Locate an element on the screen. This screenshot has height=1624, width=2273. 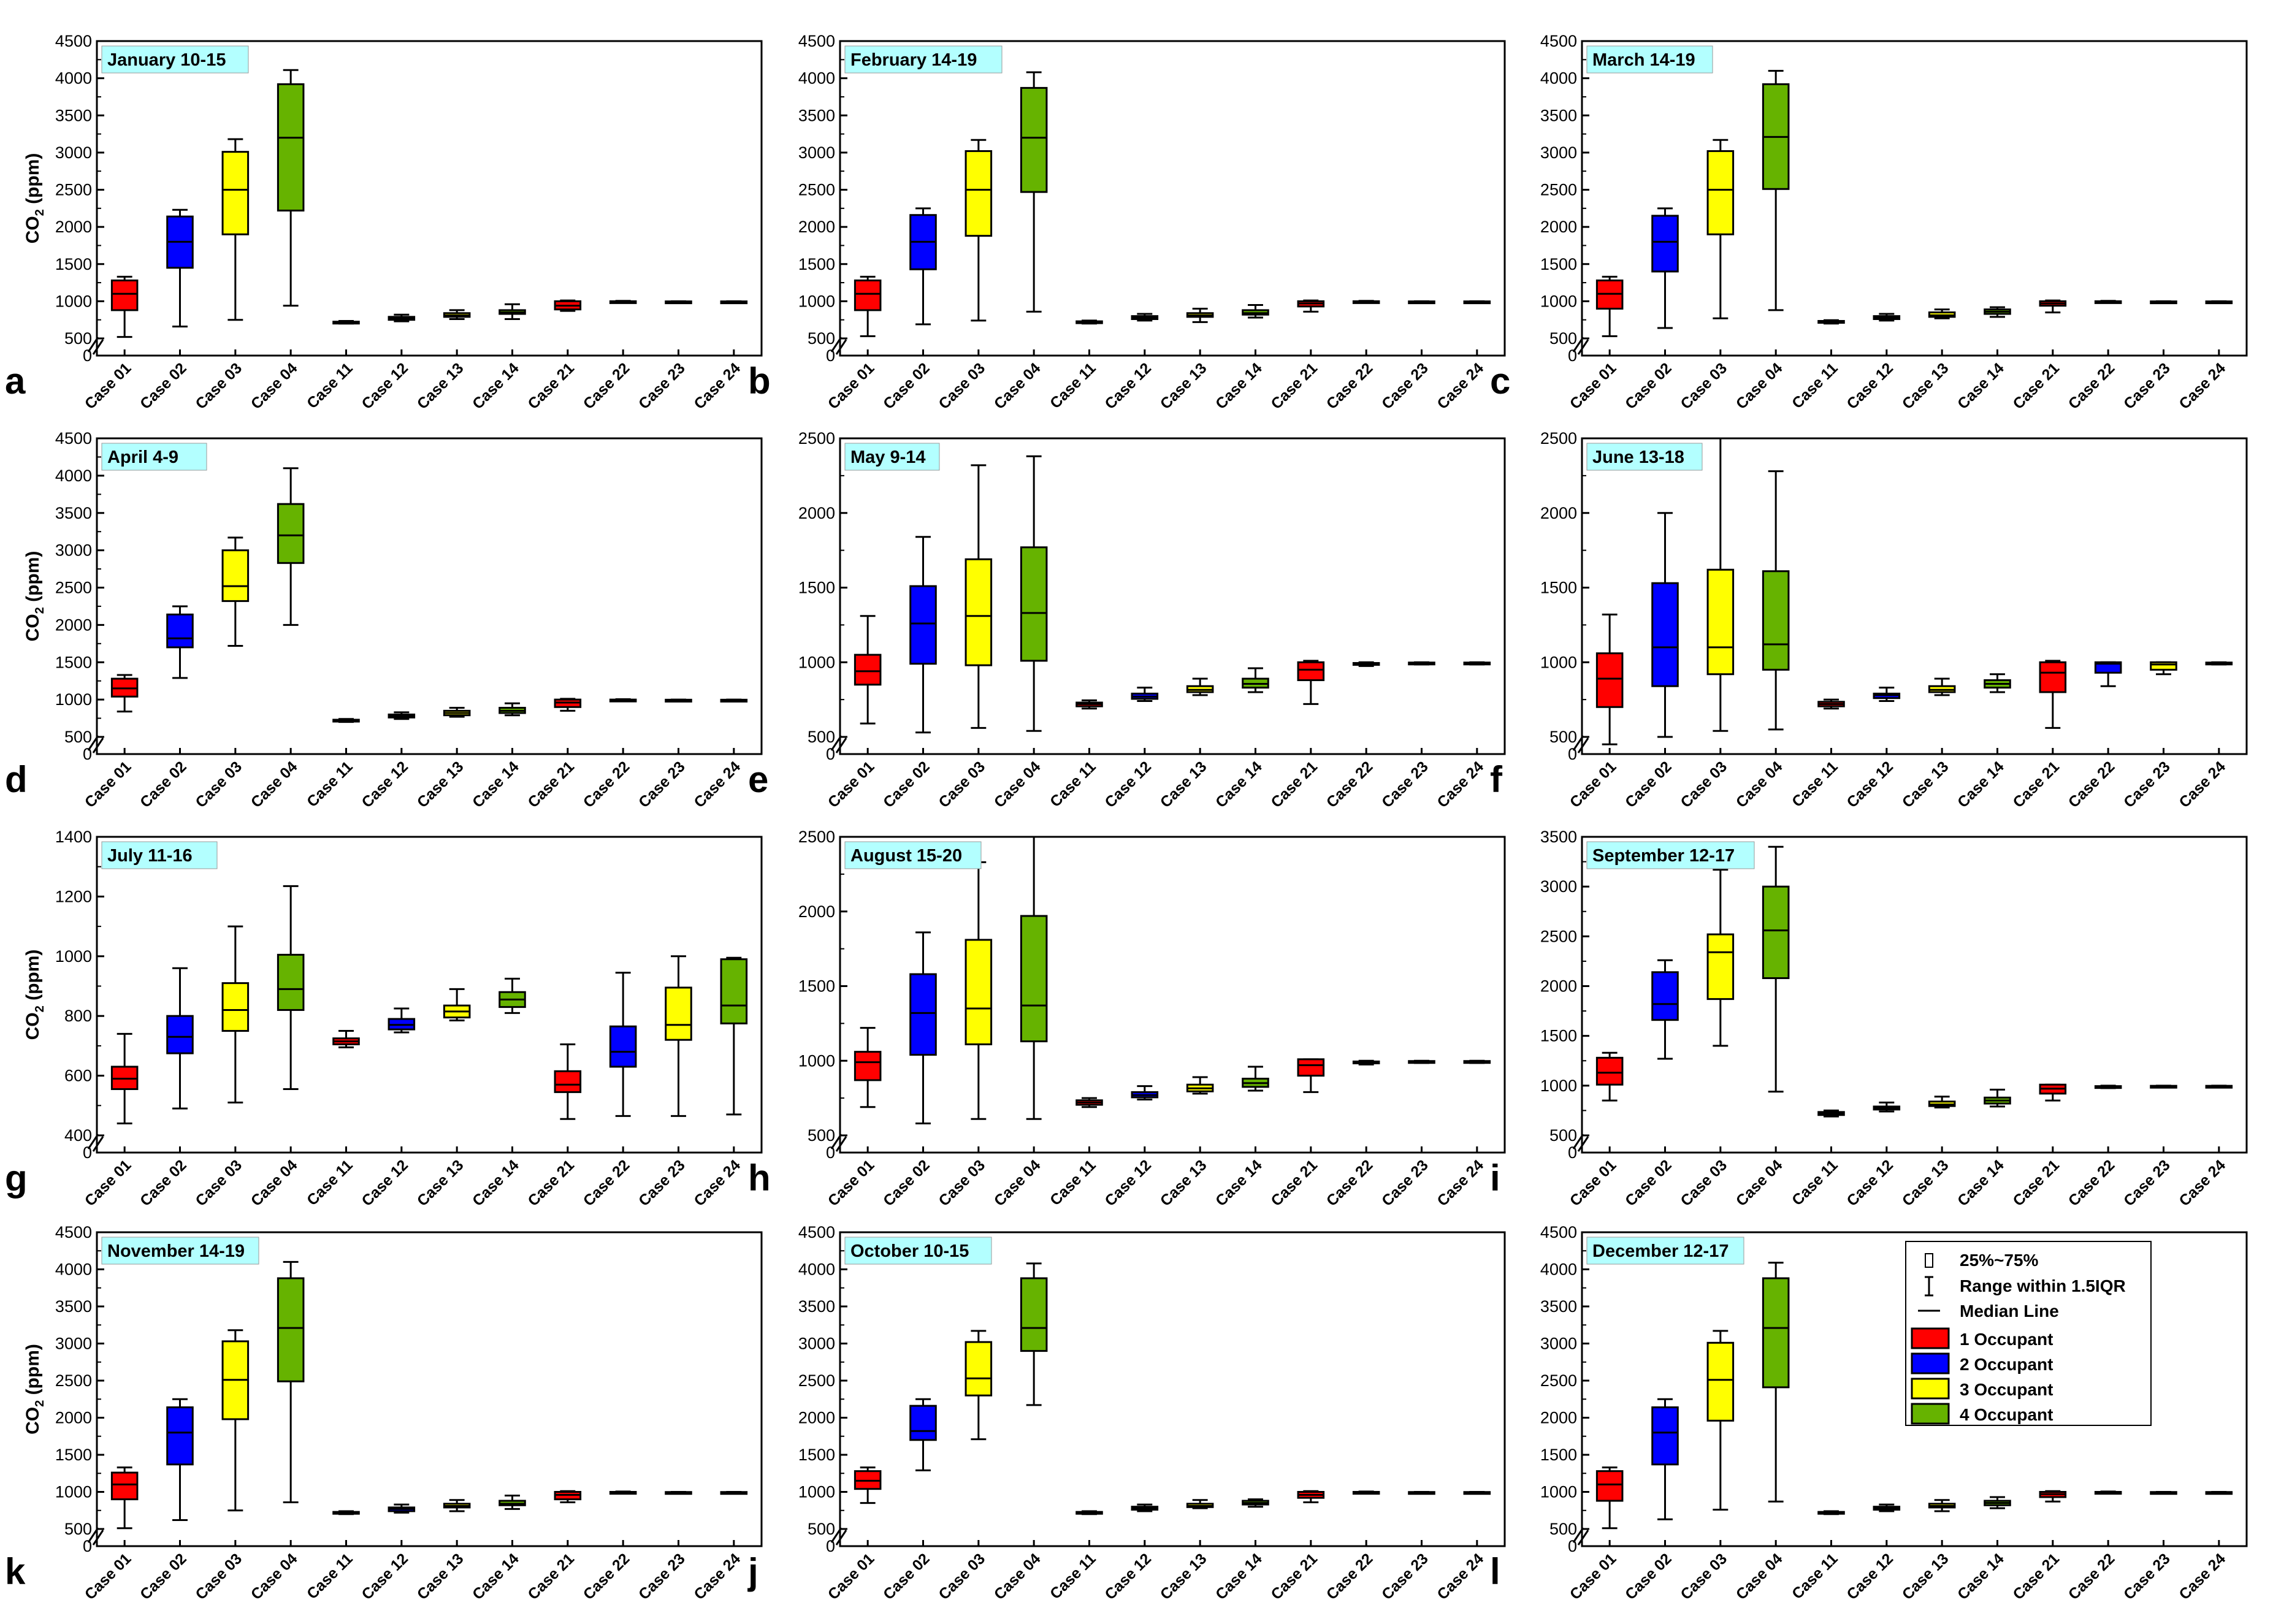
panel-title: March 14-19 is located at coordinates (1649, 59).